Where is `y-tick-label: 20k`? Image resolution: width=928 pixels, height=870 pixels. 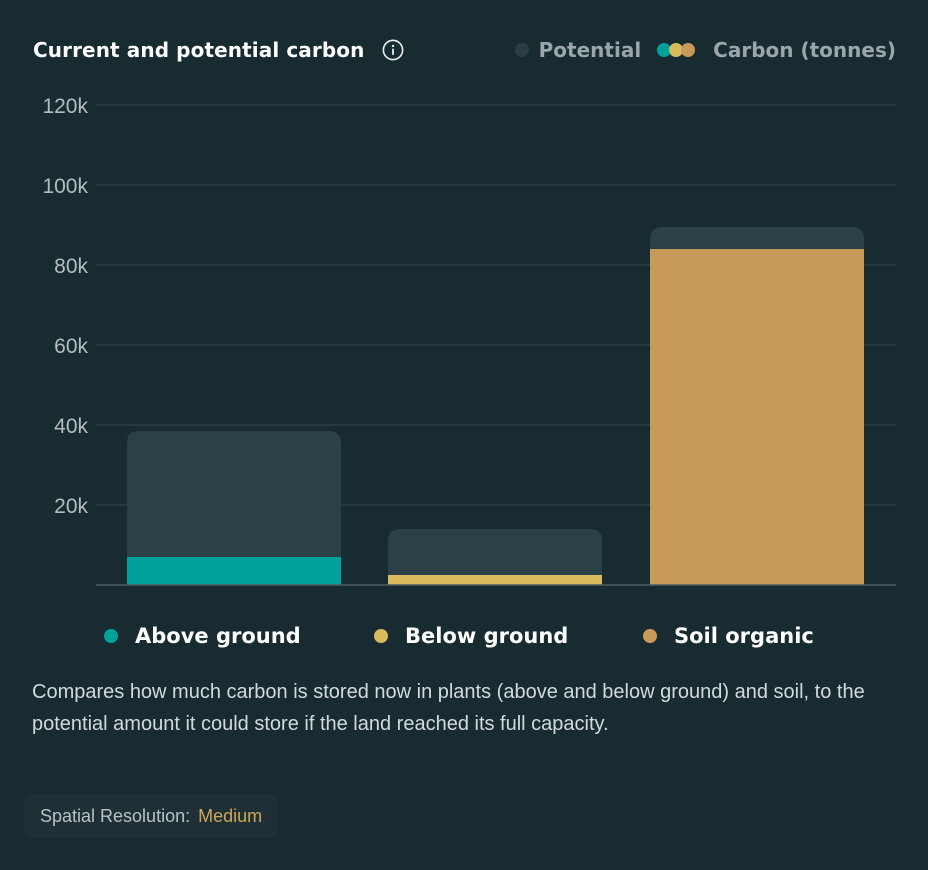 y-tick-label: 20k is located at coordinates (71, 506).